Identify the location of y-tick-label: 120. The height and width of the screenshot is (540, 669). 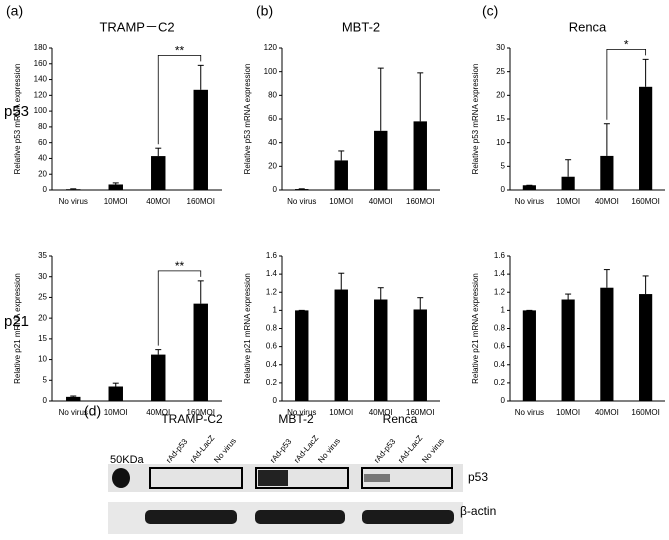
(271, 47).